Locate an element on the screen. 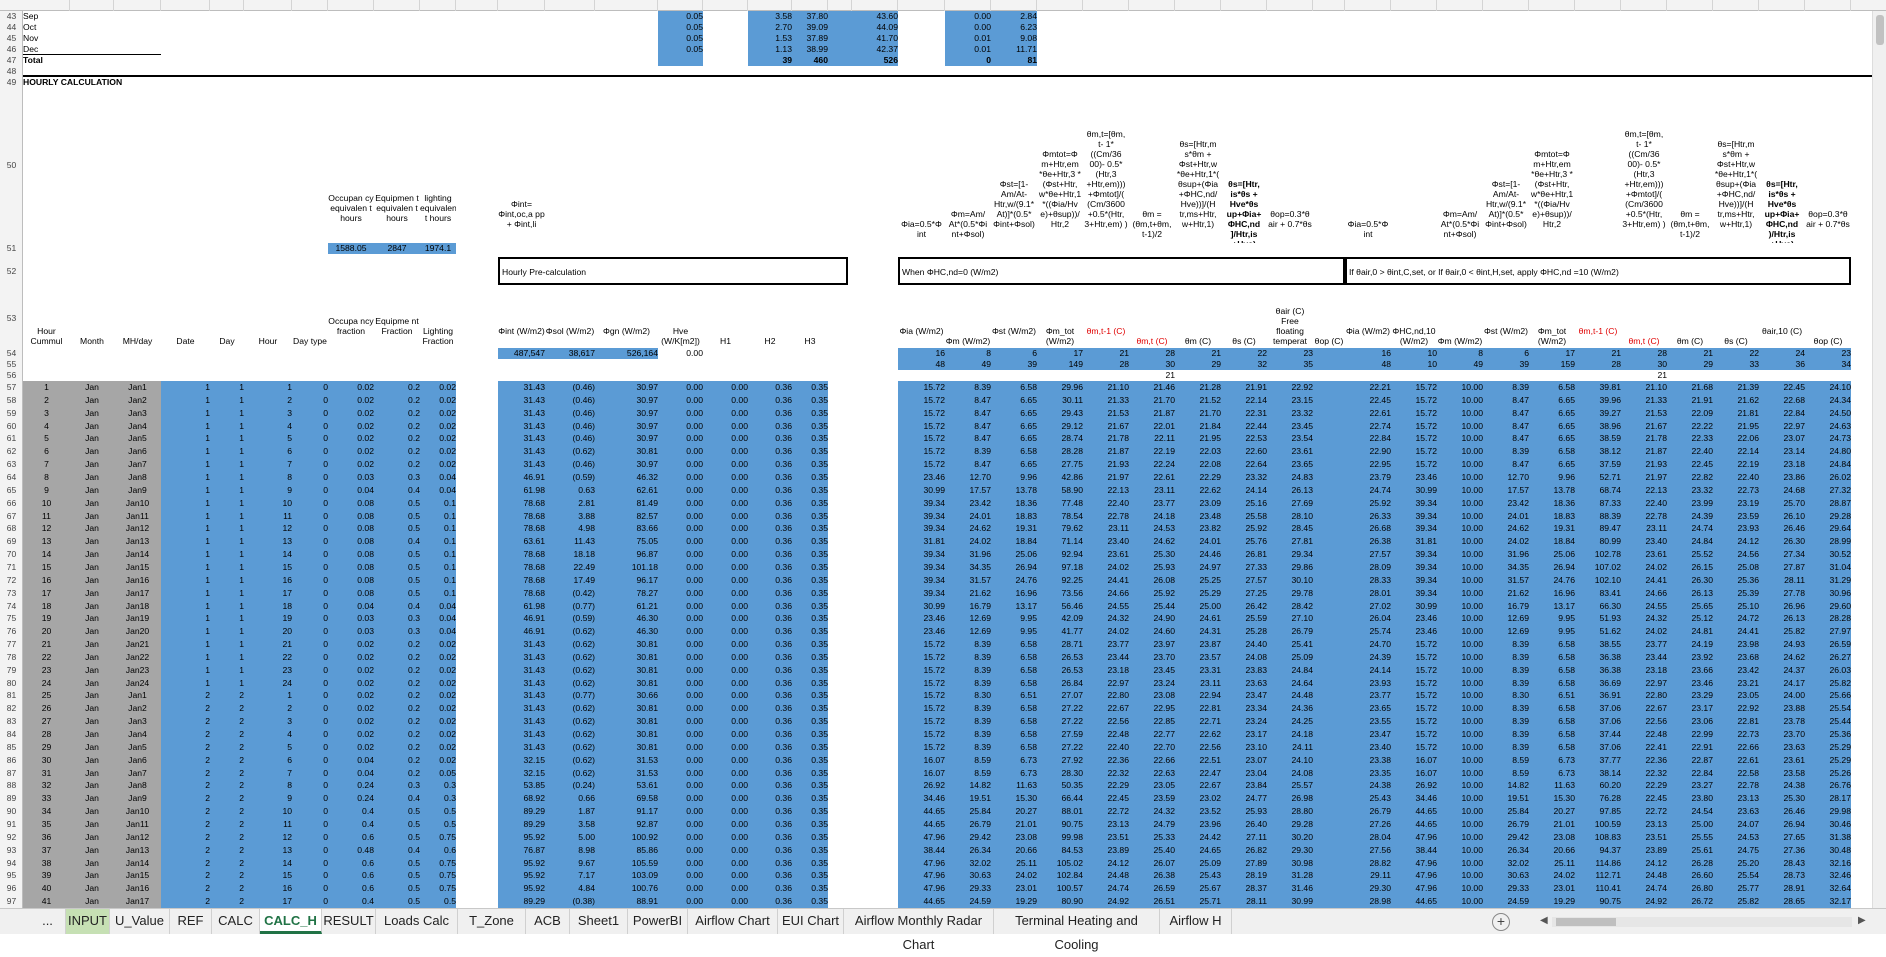 The height and width of the screenshot is (957, 1886). table-cell: 25.39 is located at coordinates (1748, 592).